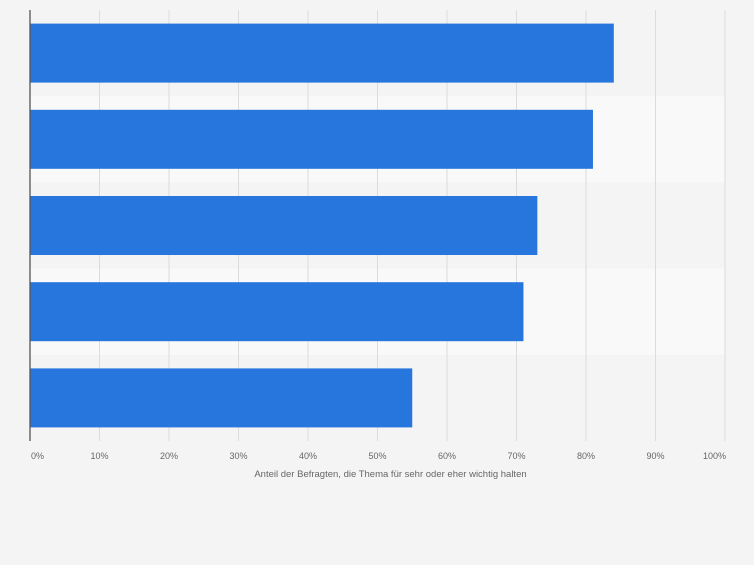 The height and width of the screenshot is (565, 754). Describe the element at coordinates (308, 456) in the screenshot. I see `x-tick-label: 40%` at that location.